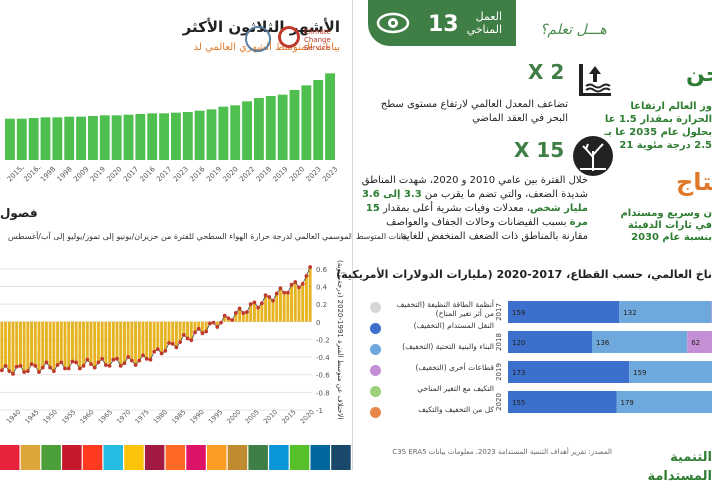 The width and height of the screenshot is (712, 484). Describe the element at coordinates (627, 403) in the screenshot. I see `finance-value-label: 179` at that location.